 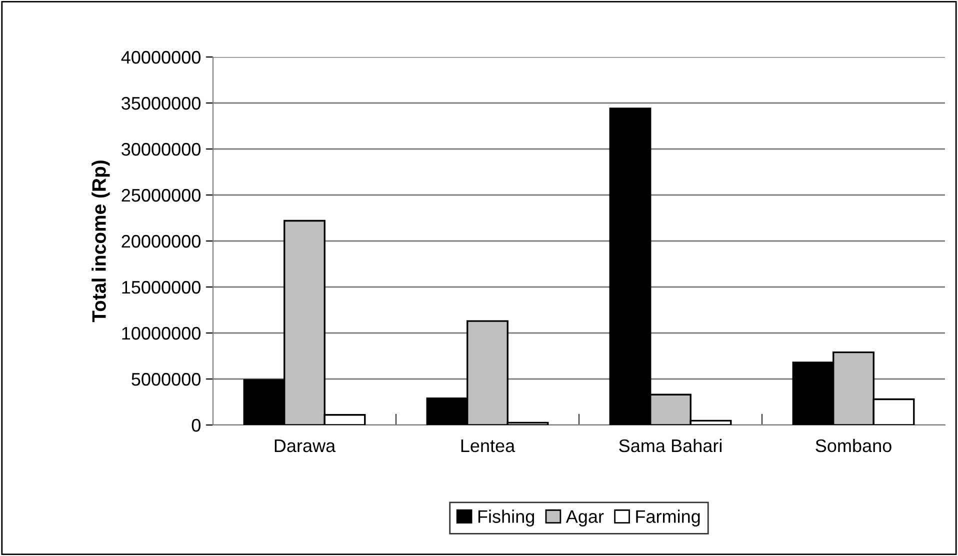 I want to click on x-tick-label: Darawa, so click(x=305, y=446).